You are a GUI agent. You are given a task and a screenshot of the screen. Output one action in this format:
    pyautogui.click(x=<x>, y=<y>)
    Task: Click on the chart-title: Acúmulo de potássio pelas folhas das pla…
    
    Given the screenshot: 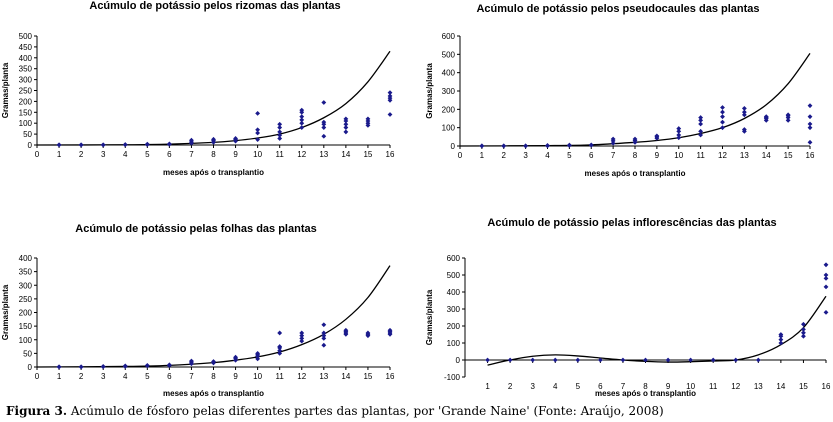 What is the action you would take?
    pyautogui.click(x=195, y=229)
    